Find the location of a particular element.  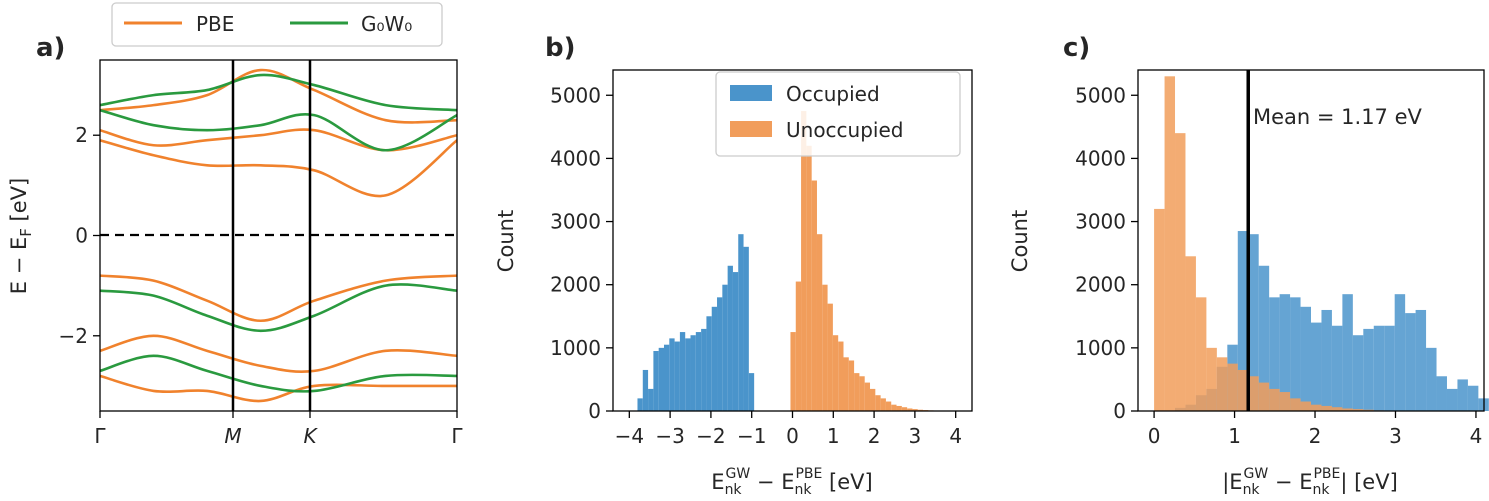

x-tick-label: K is located at coordinates (310, 436).